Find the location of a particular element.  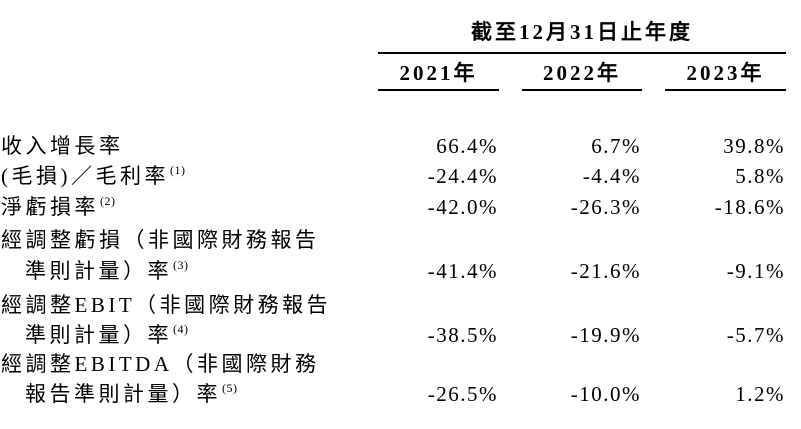

year-header-2021: 2021年 is located at coordinates (438, 74).